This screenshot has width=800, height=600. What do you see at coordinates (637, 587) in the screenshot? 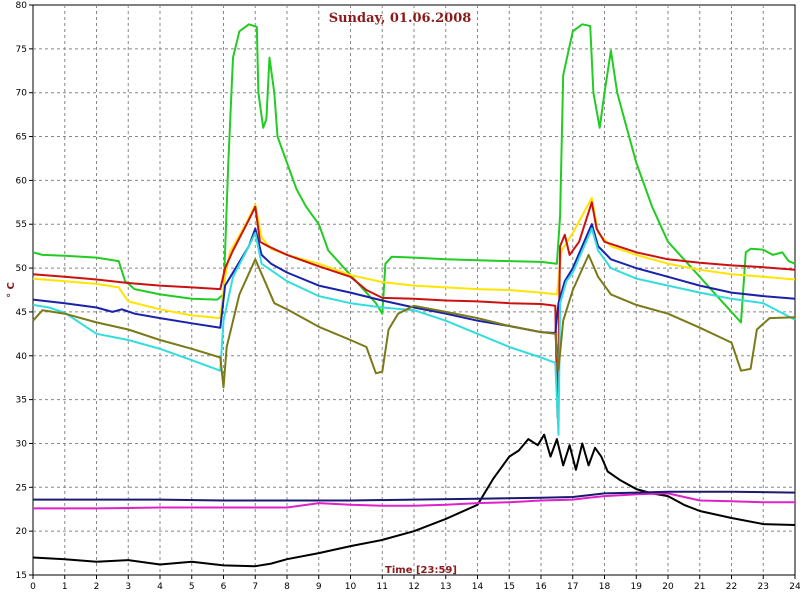
I see `x-tick-label: 19` at bounding box center [637, 587].